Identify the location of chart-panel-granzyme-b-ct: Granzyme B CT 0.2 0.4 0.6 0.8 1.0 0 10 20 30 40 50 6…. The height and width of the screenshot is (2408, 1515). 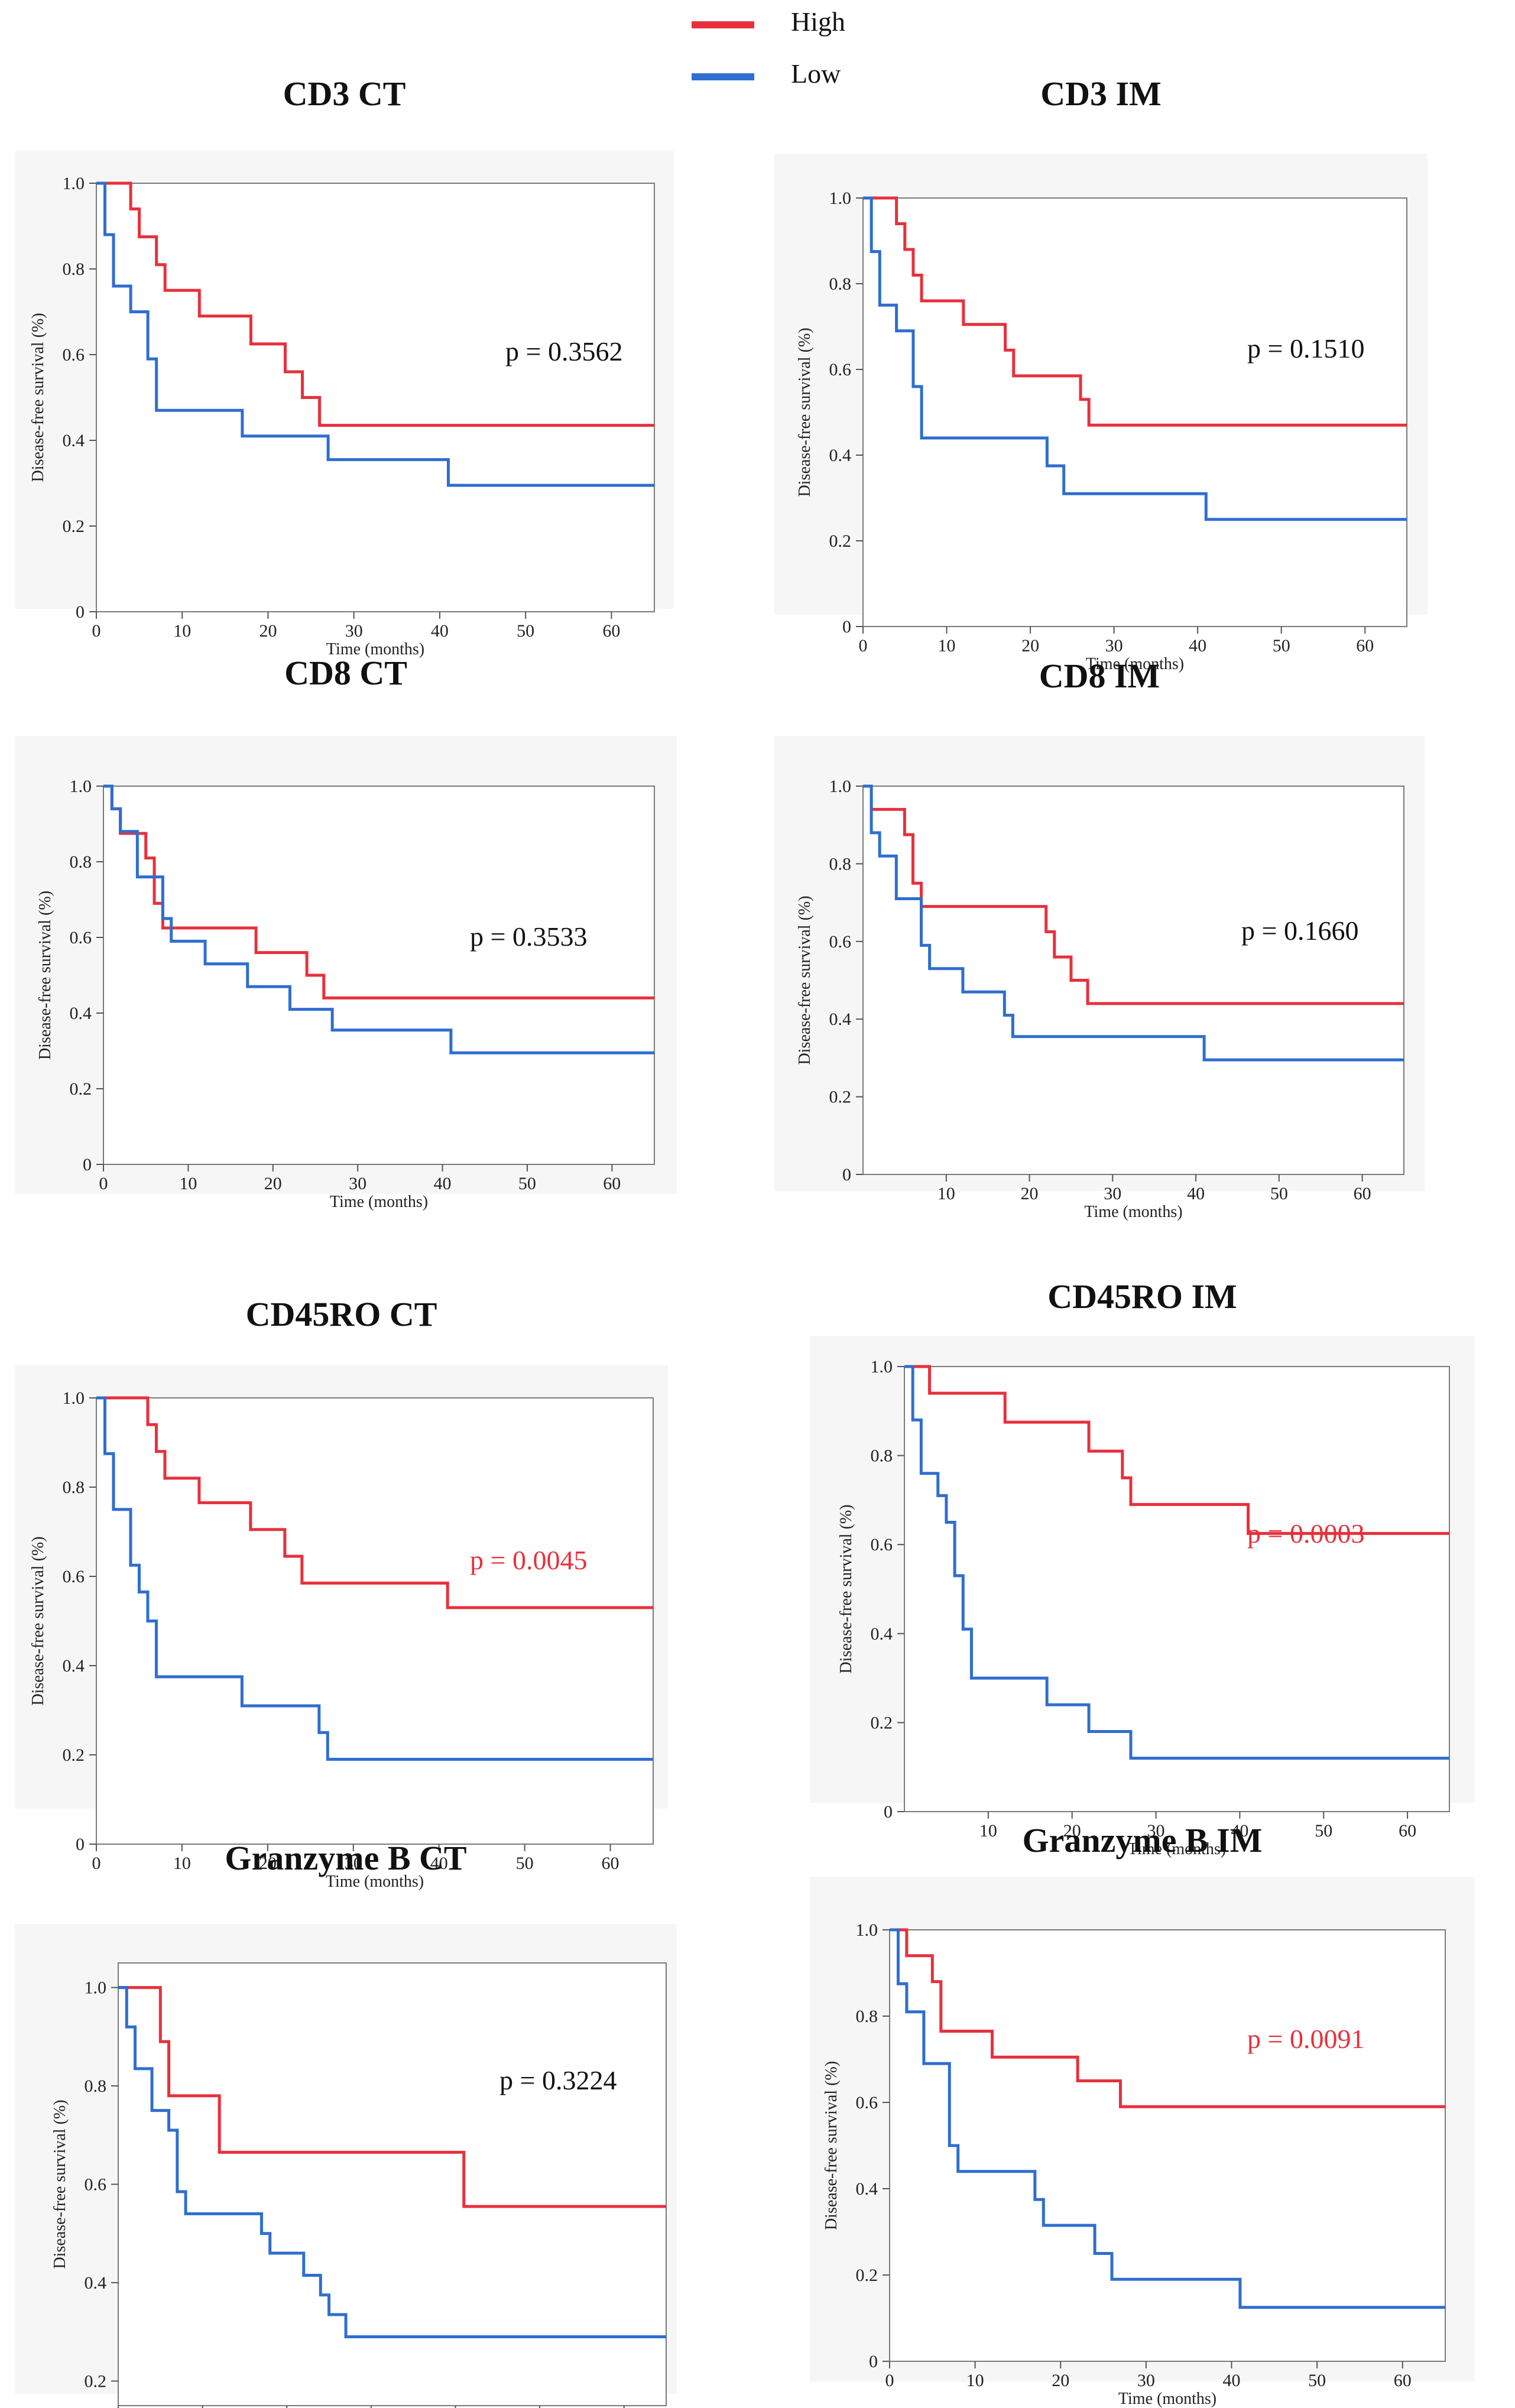
(346, 2123).